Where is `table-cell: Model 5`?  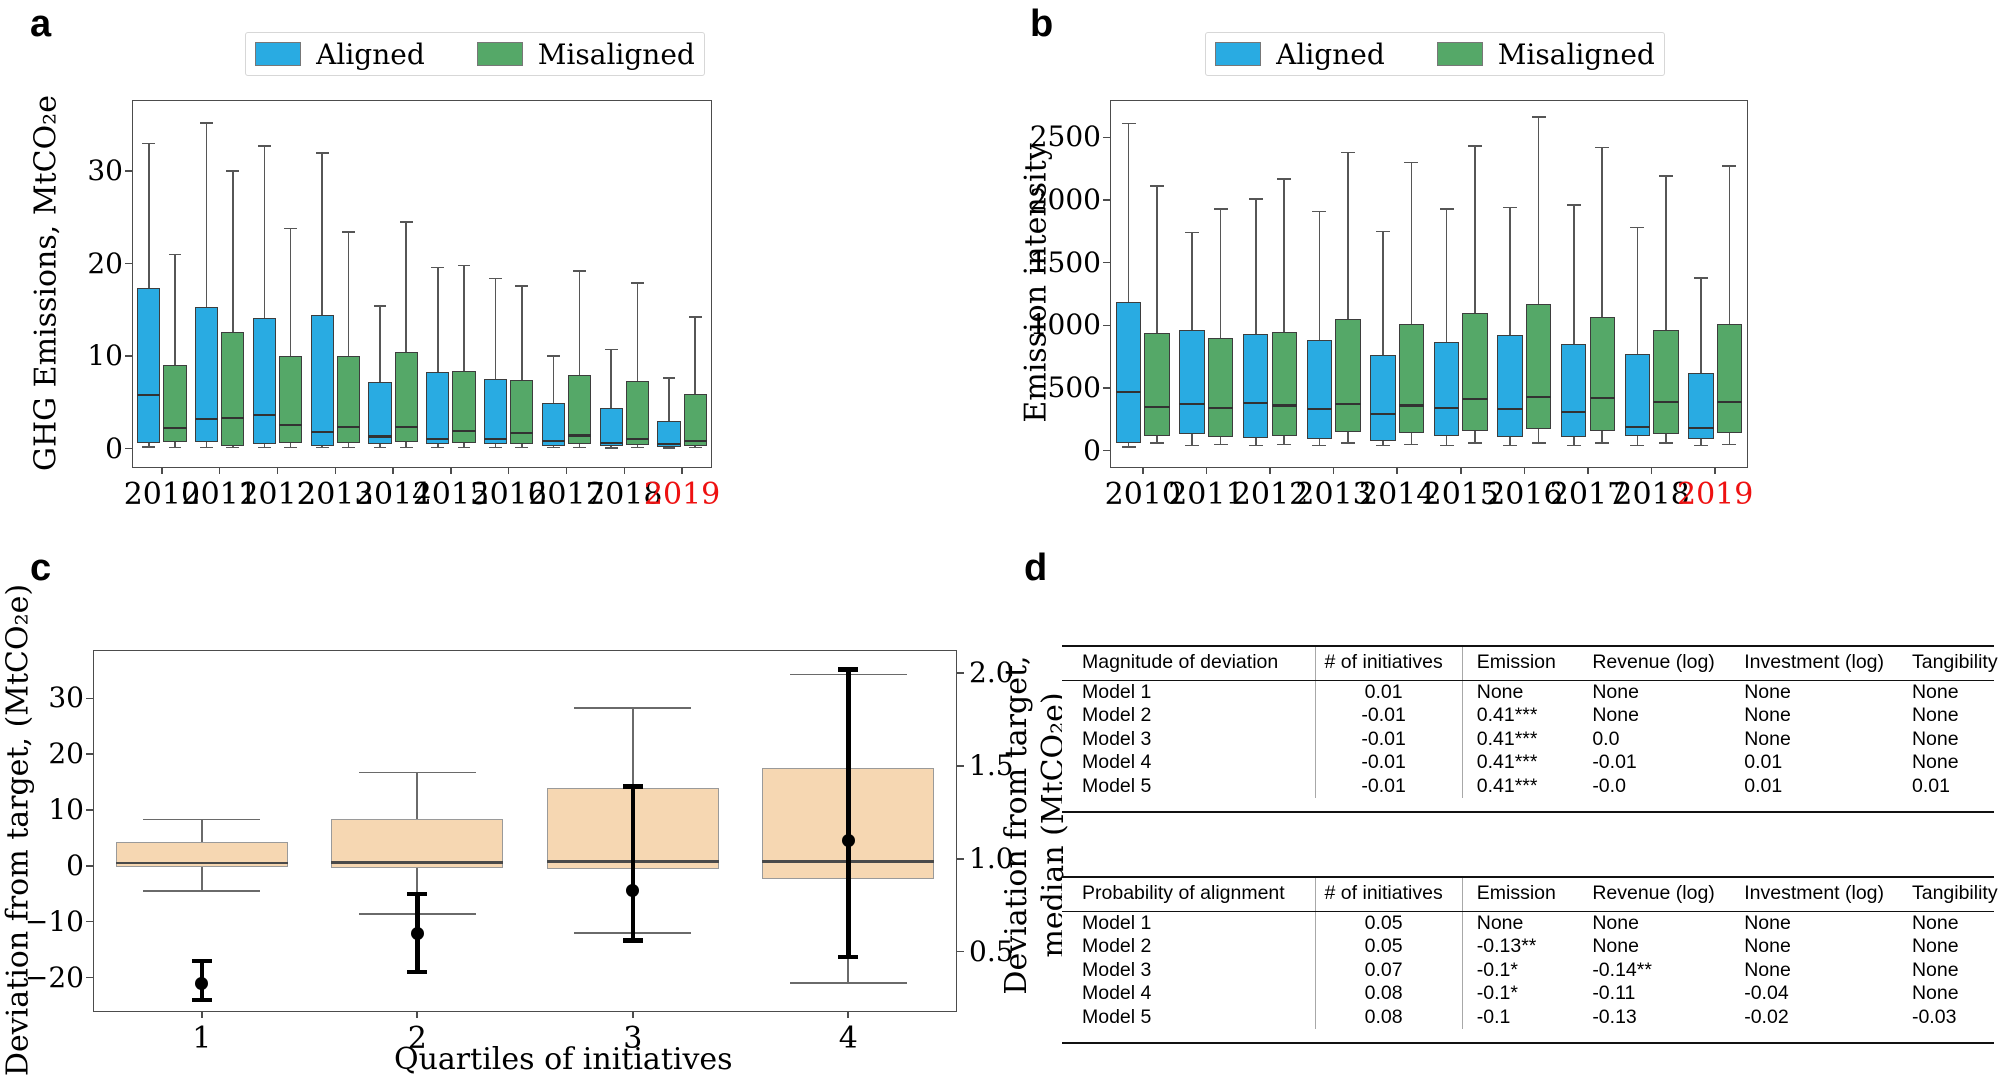
table-cell: Model 5 is located at coordinates (1189, 1017).